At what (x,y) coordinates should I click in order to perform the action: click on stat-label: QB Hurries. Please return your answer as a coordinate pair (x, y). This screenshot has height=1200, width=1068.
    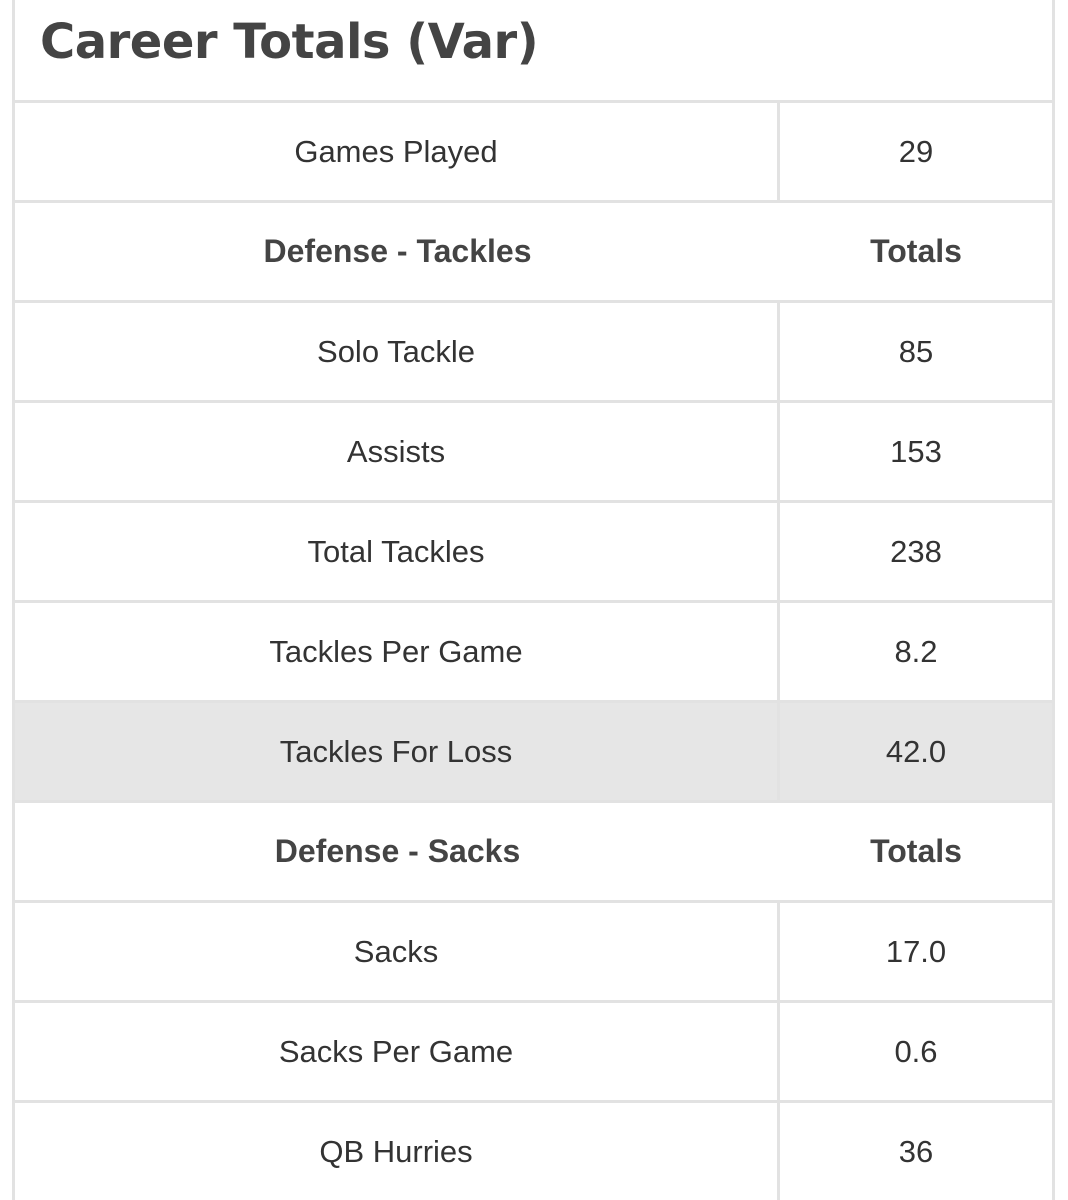
    Looking at the image, I should click on (397, 1151).